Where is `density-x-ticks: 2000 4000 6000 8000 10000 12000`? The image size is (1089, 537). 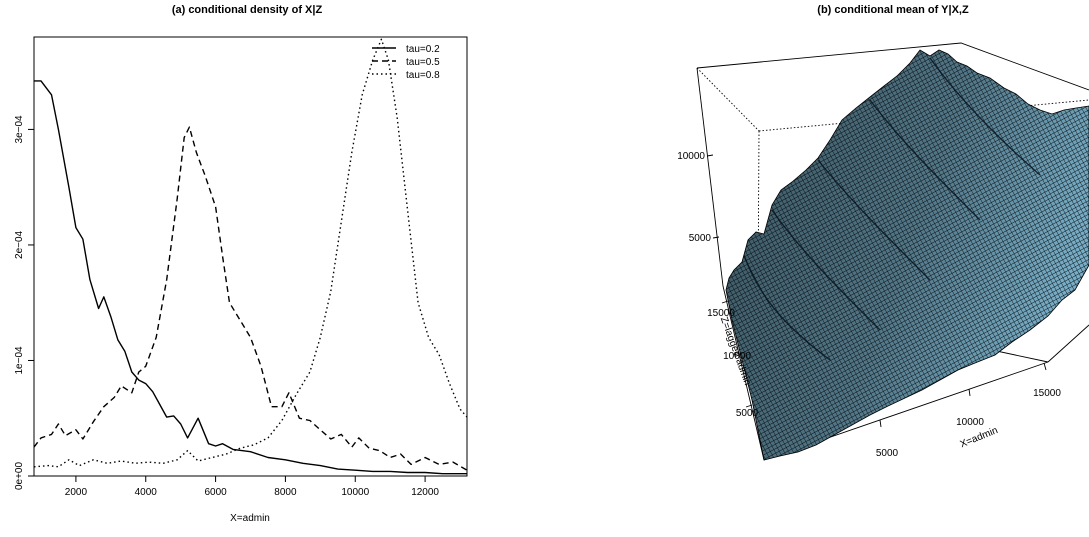 density-x-ticks: 2000 4000 6000 8000 10000 12000 is located at coordinates (252, 487).